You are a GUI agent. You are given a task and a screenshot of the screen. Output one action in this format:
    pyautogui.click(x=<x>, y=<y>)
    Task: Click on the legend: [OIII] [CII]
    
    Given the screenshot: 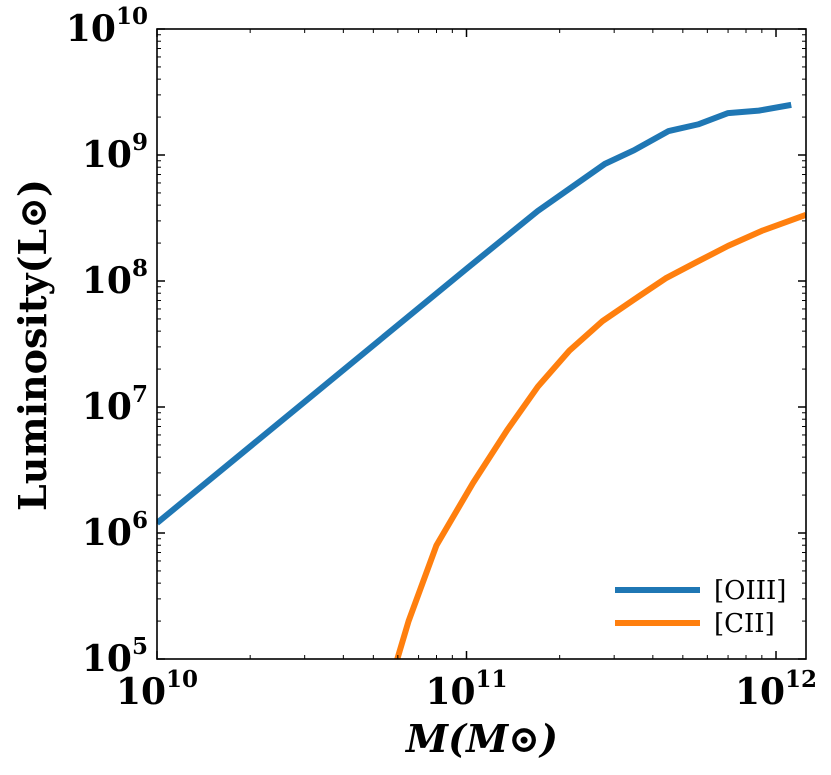 What is the action you would take?
    pyautogui.click(x=700, y=607)
    